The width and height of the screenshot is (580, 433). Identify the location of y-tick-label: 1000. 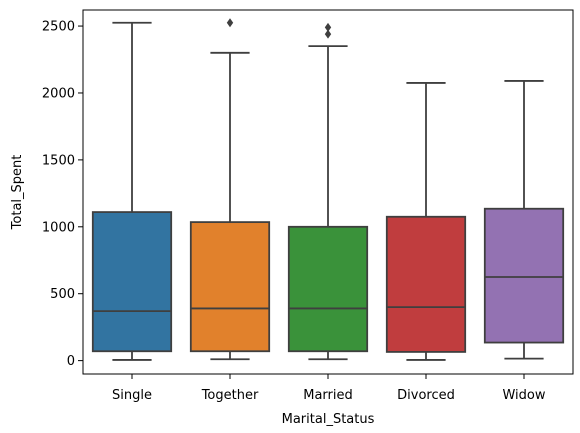
(58, 227).